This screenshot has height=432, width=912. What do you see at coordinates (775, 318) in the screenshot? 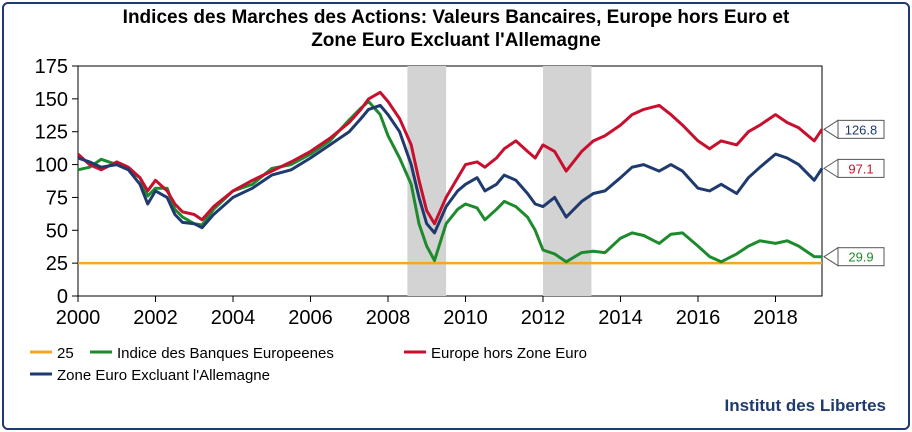
I see `x-tick-label-9: 2018` at bounding box center [775, 318].